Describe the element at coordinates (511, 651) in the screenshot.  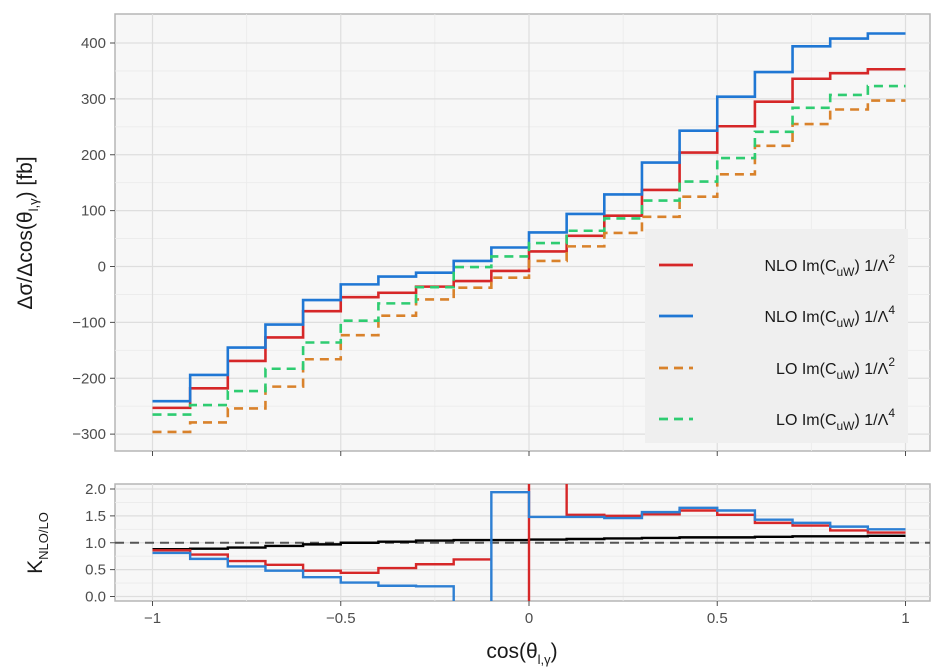
I see `x-axis-title-main: cos(θ` at that location.